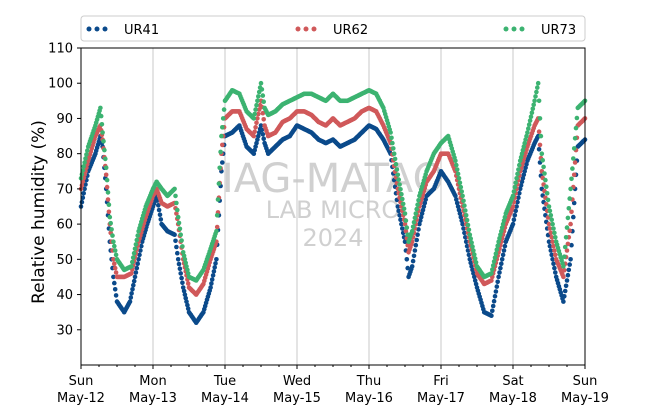 The image size is (650, 413). Describe the element at coordinates (441, 381) in the screenshot. I see `x-tick-label-day: Fri` at that location.